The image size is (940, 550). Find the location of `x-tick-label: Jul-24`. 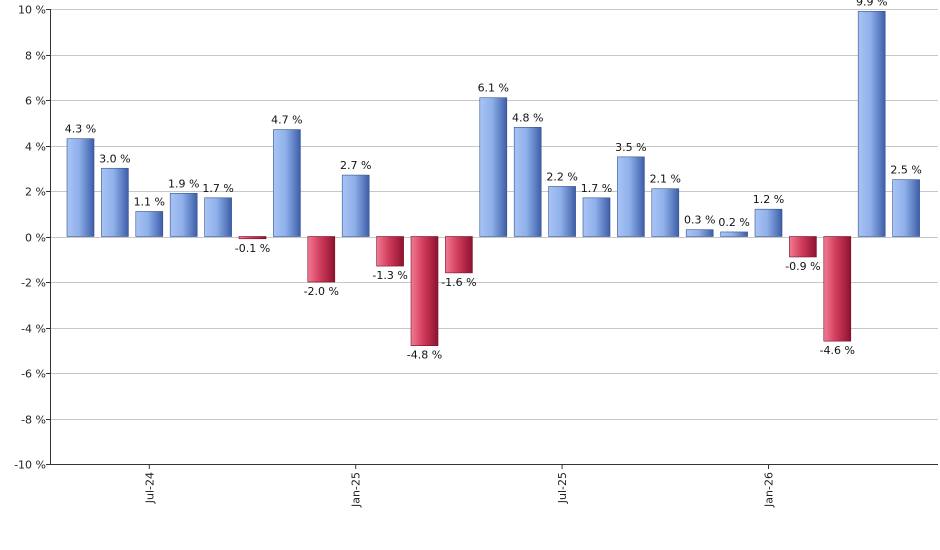

x-tick-label: Jul-24 is located at coordinates (149, 488).